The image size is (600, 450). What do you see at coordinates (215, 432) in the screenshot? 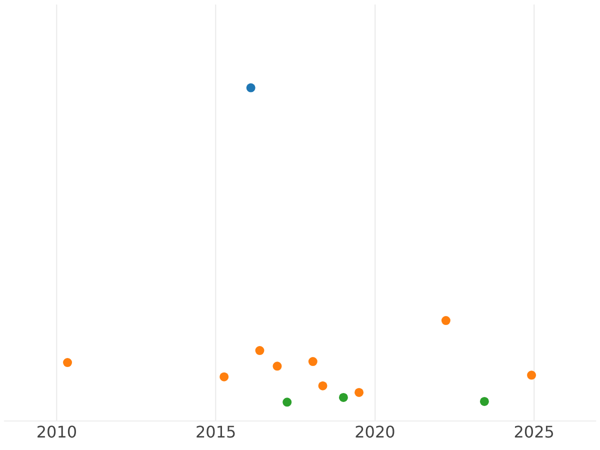
I see `x-tick-label: 2015` at bounding box center [215, 432].